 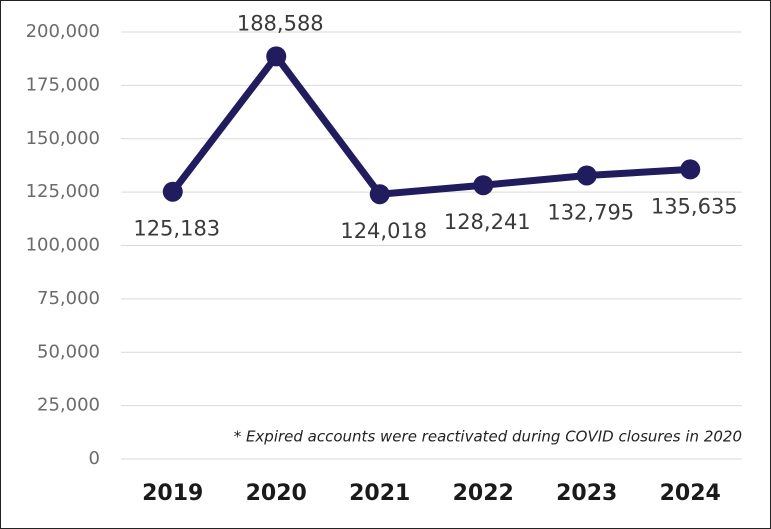 I want to click on y-tick-label: 125,000, so click(x=63, y=191).